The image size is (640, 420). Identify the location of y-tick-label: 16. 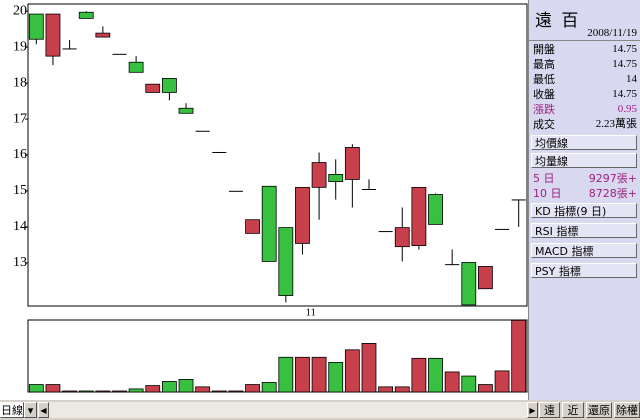
(20, 154).